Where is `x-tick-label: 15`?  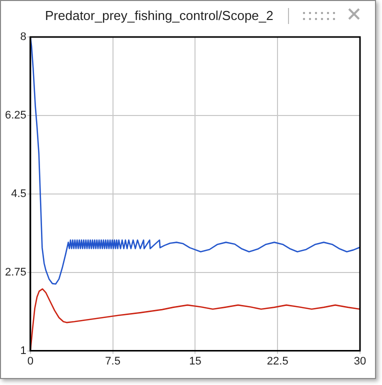
x-tick-label: 15 is located at coordinates (195, 361).